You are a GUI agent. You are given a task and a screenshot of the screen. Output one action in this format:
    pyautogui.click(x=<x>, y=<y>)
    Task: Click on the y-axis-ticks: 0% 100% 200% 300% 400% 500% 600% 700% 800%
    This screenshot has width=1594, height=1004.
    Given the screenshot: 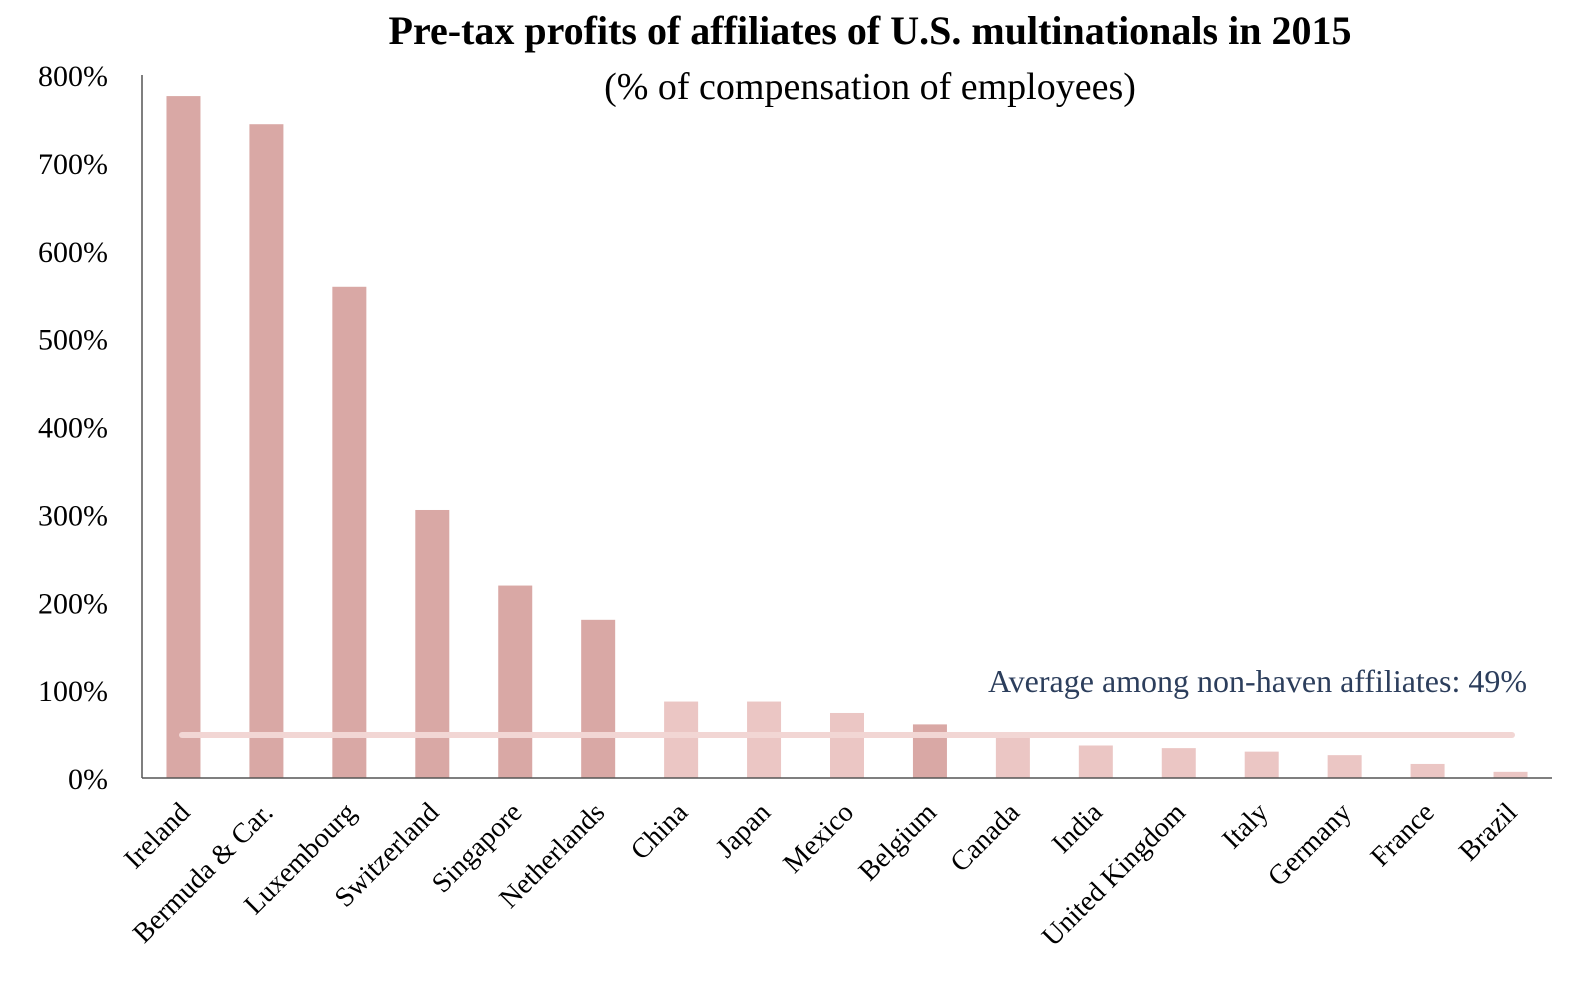 What is the action you would take?
    pyautogui.click(x=73, y=428)
    